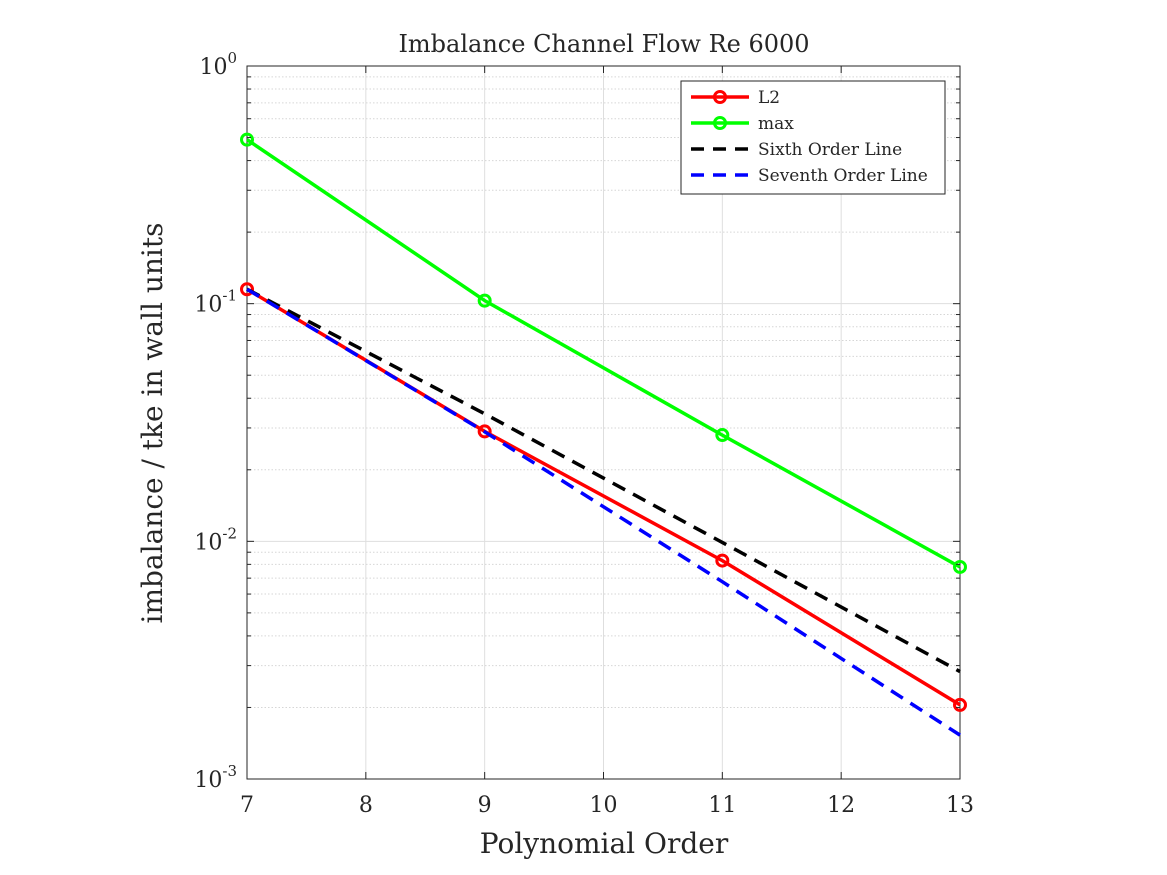 The width and height of the screenshot is (1167, 875). I want to click on x-tick-label: 11, so click(722, 805).